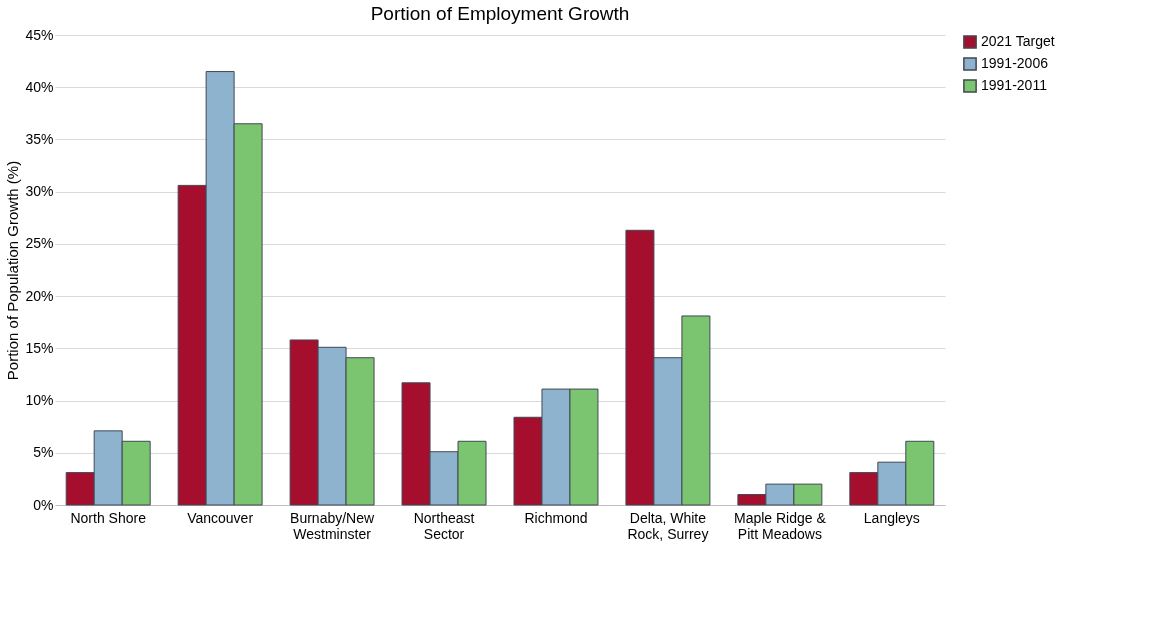 The width and height of the screenshot is (1162, 626). What do you see at coordinates (1014, 85) in the screenshot?
I see `legend-label: 1991-2011` at bounding box center [1014, 85].